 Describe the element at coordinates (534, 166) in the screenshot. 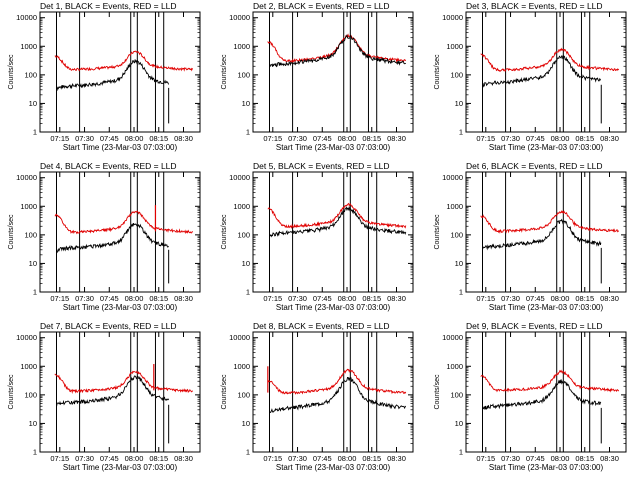

I see `panel-title: Det 6, BLACK = Events, RED = LLD` at that location.